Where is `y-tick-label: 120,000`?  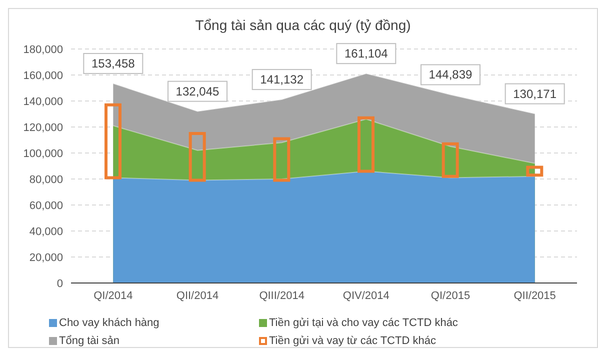 y-tick-label: 120,000 is located at coordinates (43, 128).